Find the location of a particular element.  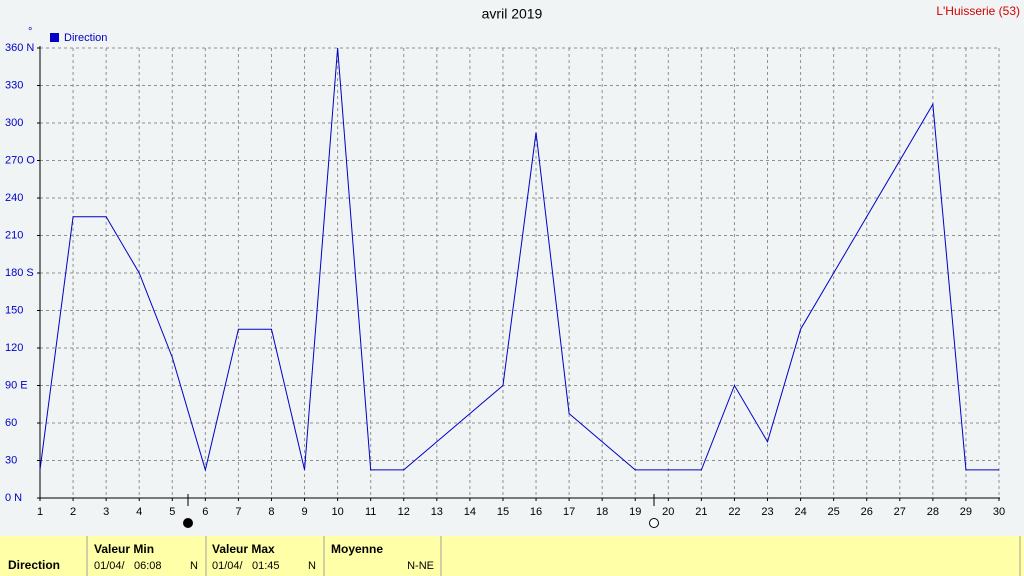

y-tick-label: 360 N is located at coordinates (19, 48).